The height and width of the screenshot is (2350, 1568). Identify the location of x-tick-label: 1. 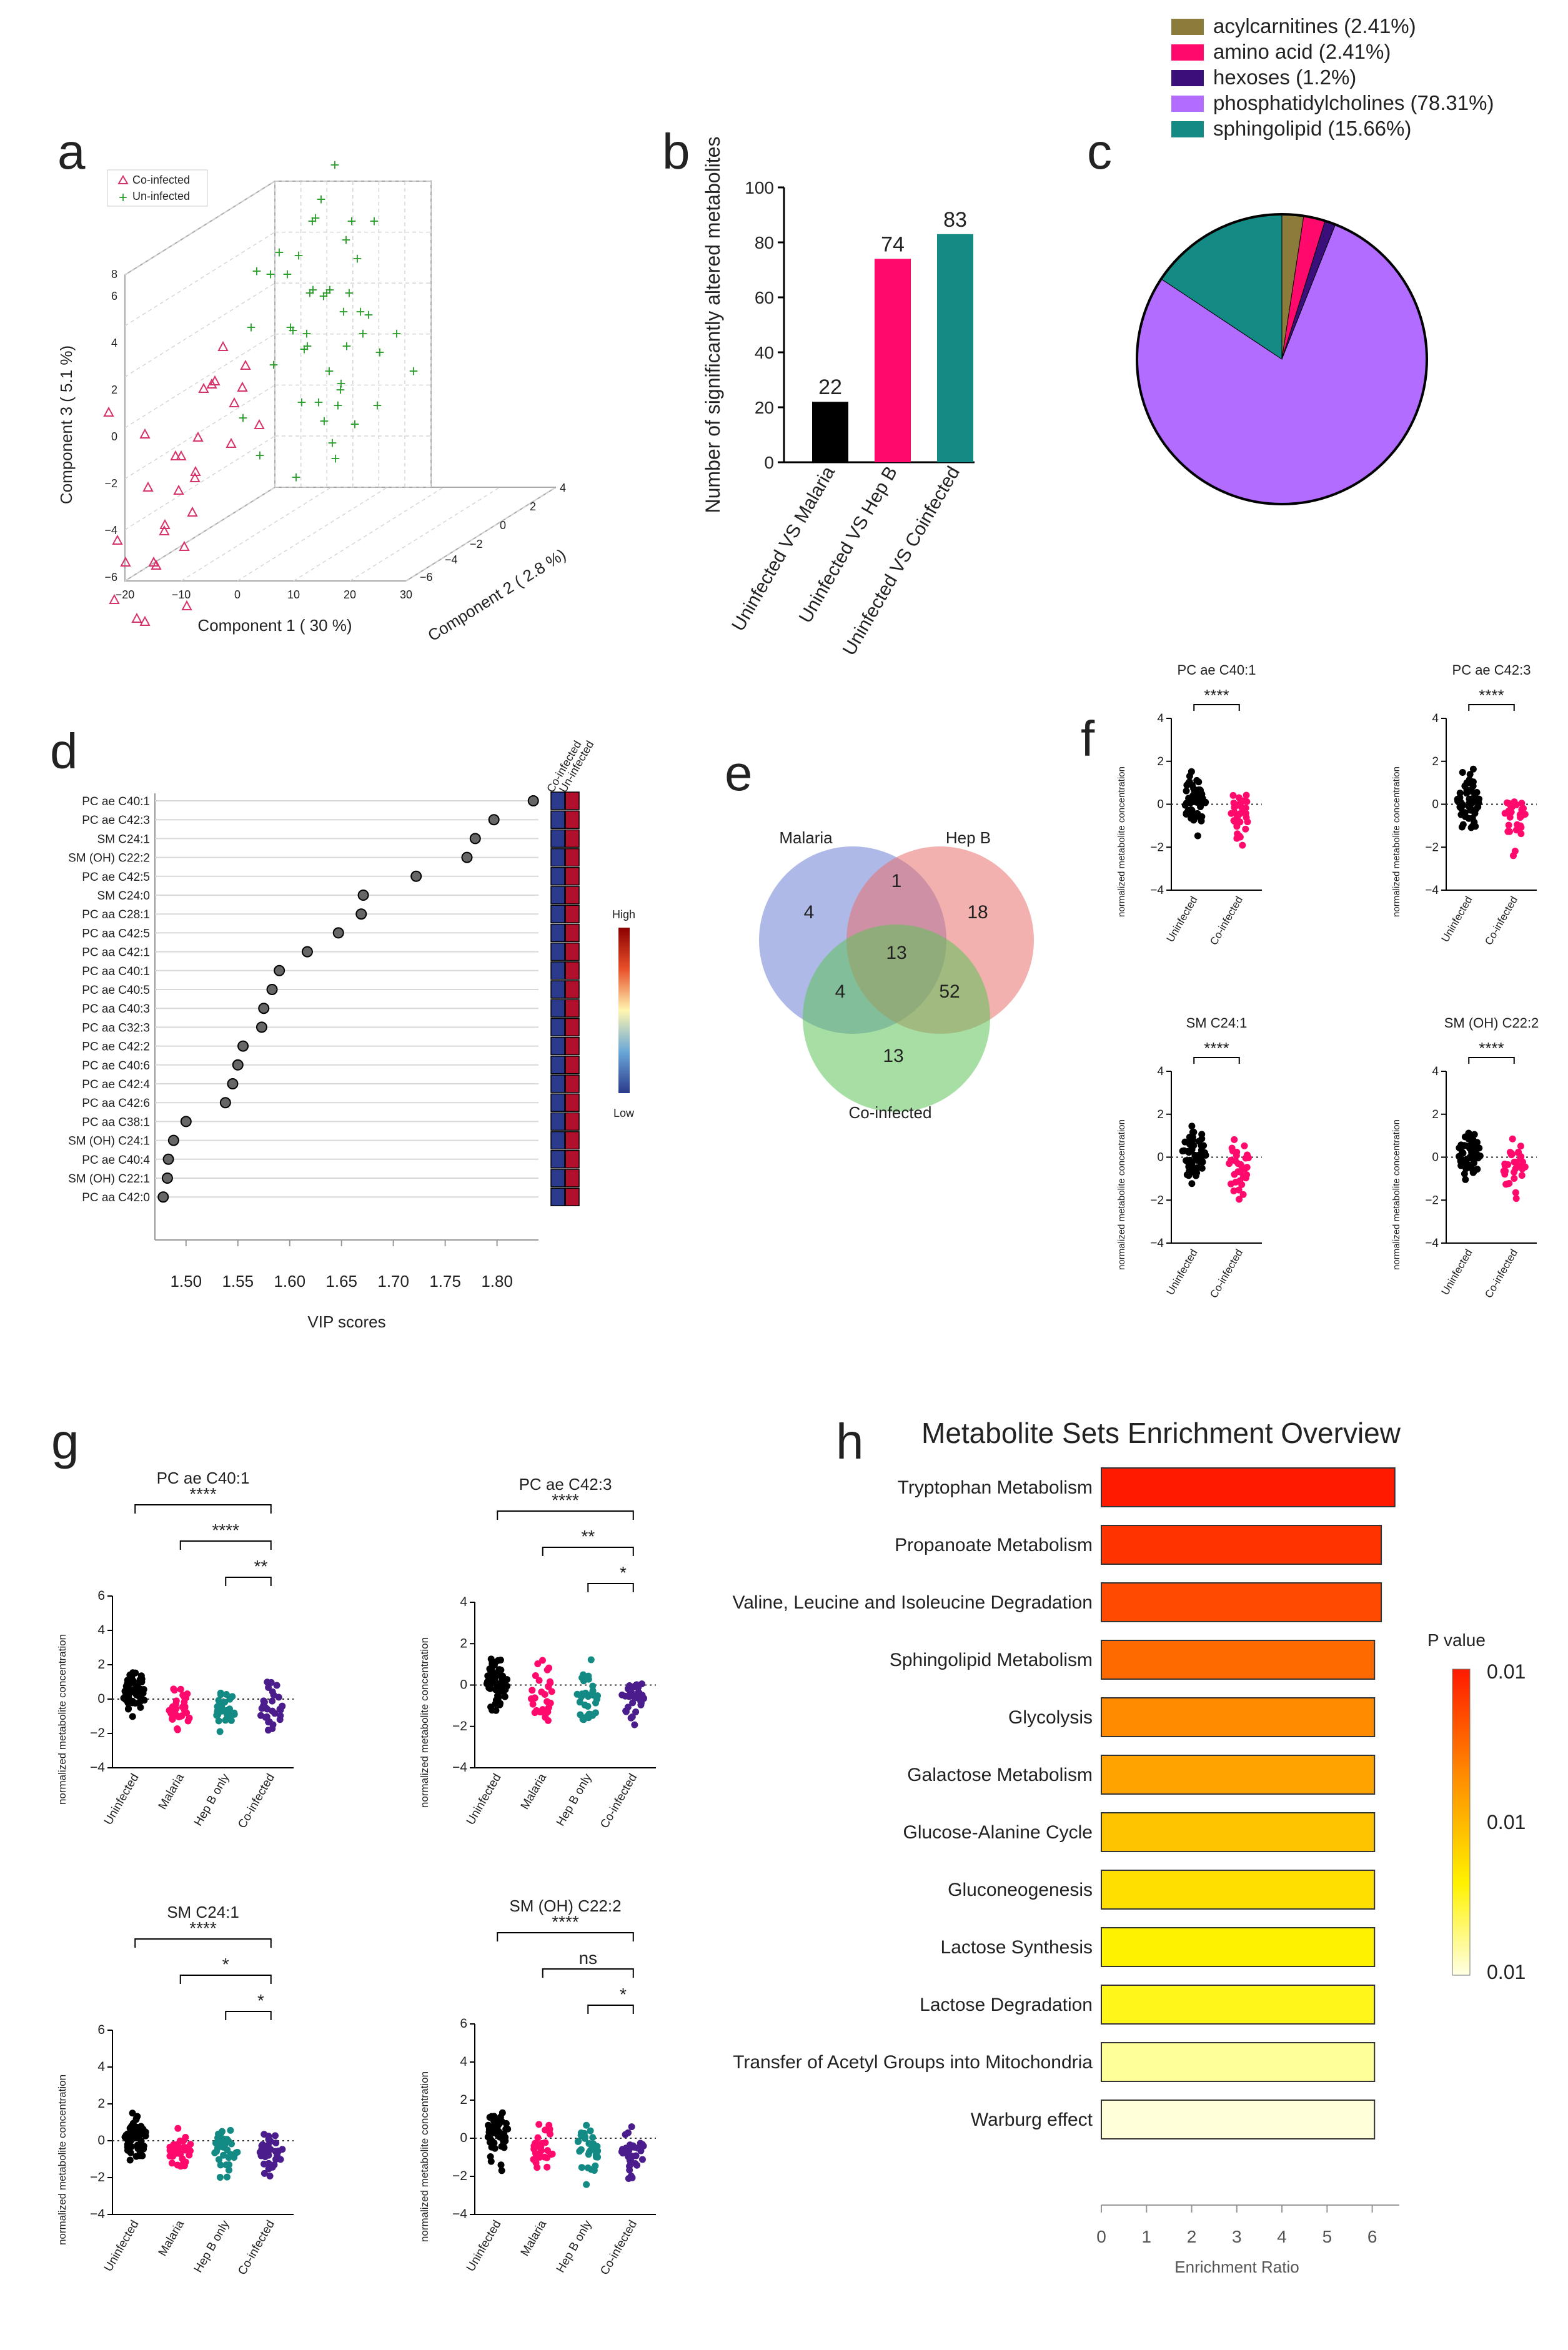
(1146, 2236).